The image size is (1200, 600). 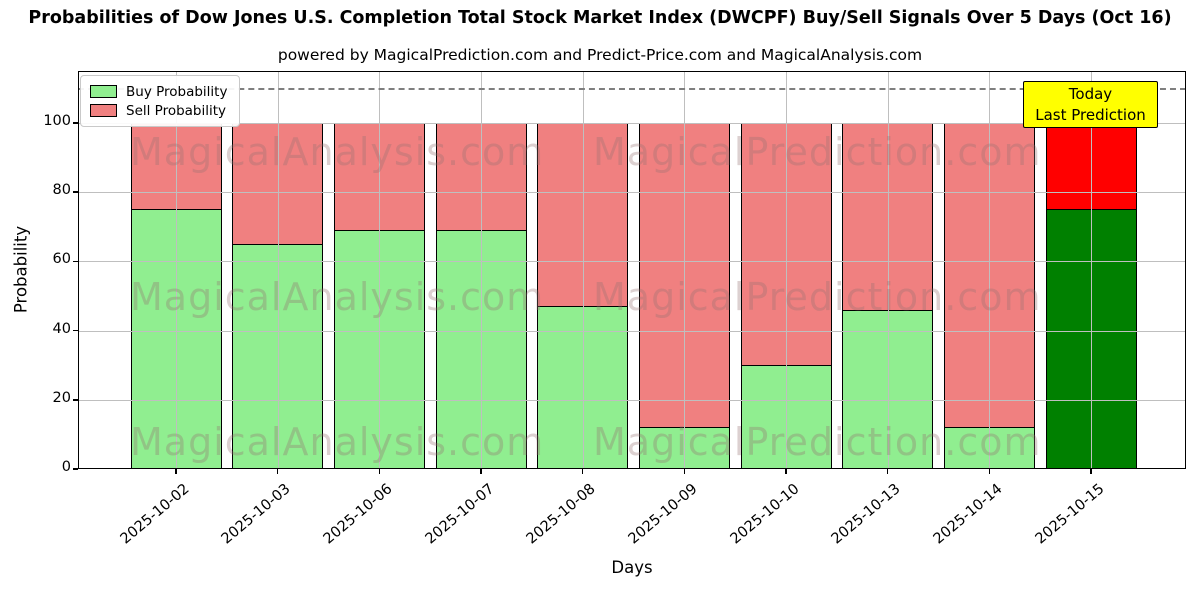 I want to click on x-tick-label-text: 2025-10-14, so click(x=968, y=514).